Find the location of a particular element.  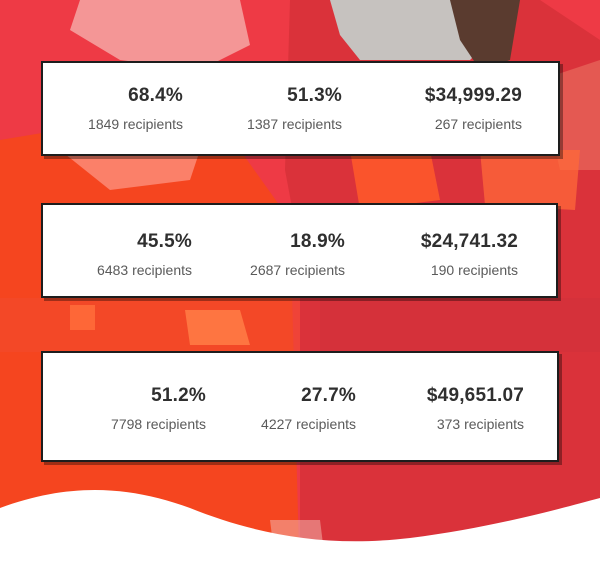

stat-value: 27.7% is located at coordinates (328, 395).